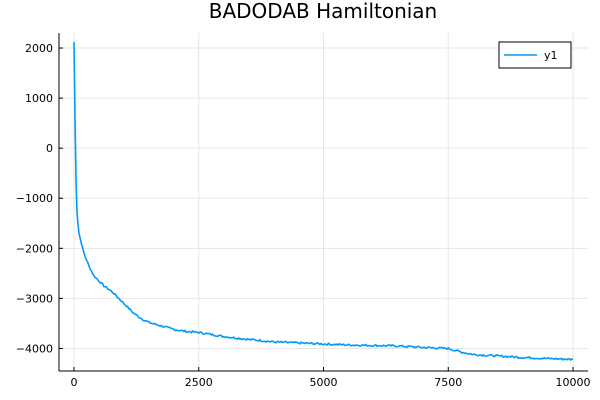 This screenshot has height=400, width=600. Describe the element at coordinates (39, 48) in the screenshot. I see `y-tick-label: 2000` at that location.